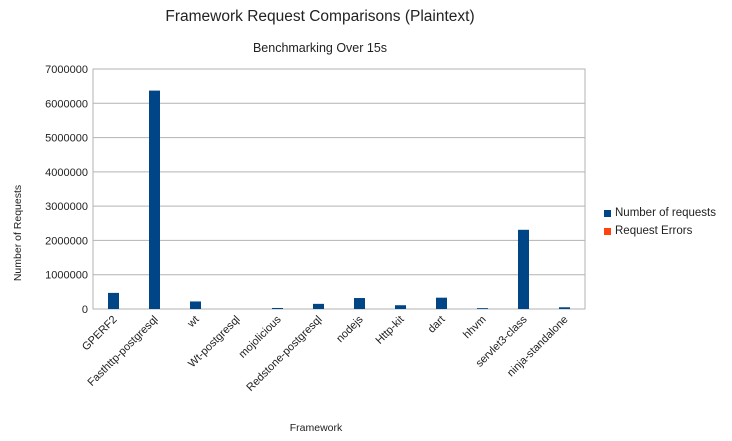  What do you see at coordinates (66, 207) in the screenshot?
I see `y-tick-label: 3000000` at bounding box center [66, 207].